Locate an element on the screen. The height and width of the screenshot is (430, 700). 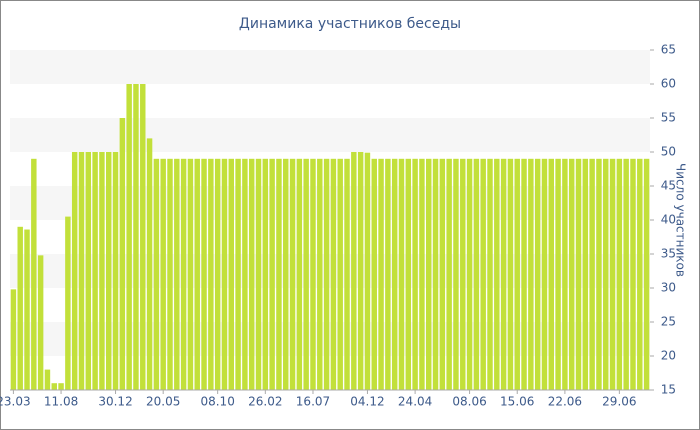
x-tick-label: 22.06 is located at coordinates (565, 402).